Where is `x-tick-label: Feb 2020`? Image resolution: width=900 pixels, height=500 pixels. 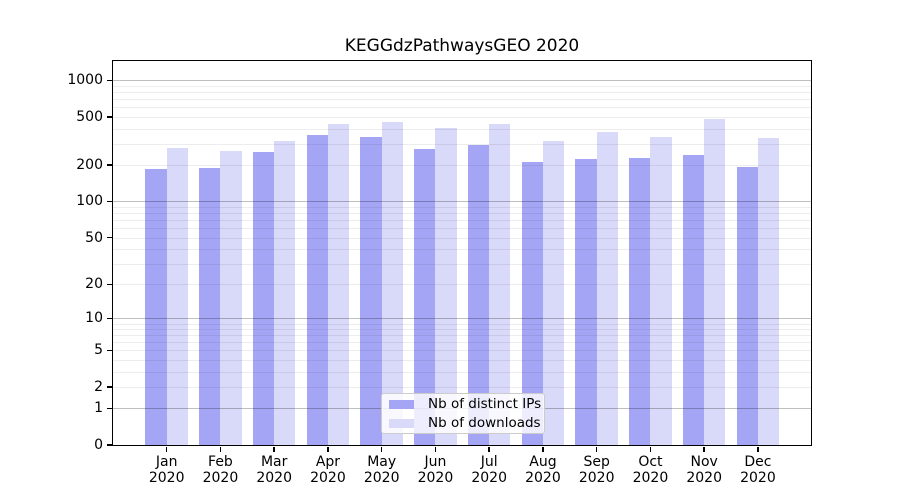 x-tick-label: Feb 2020 is located at coordinates (220, 470).